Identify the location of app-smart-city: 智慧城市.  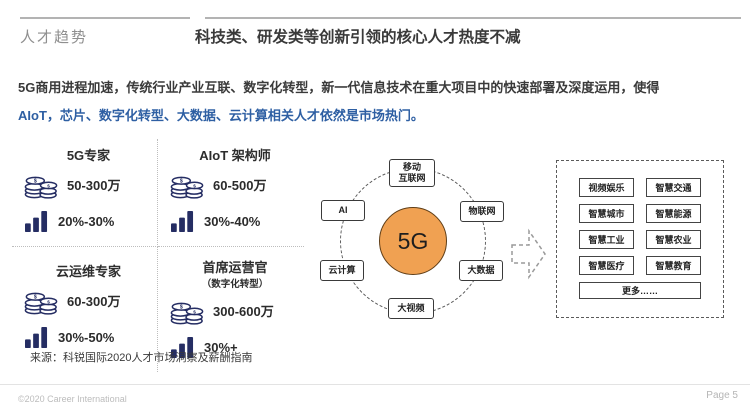
(606, 213).